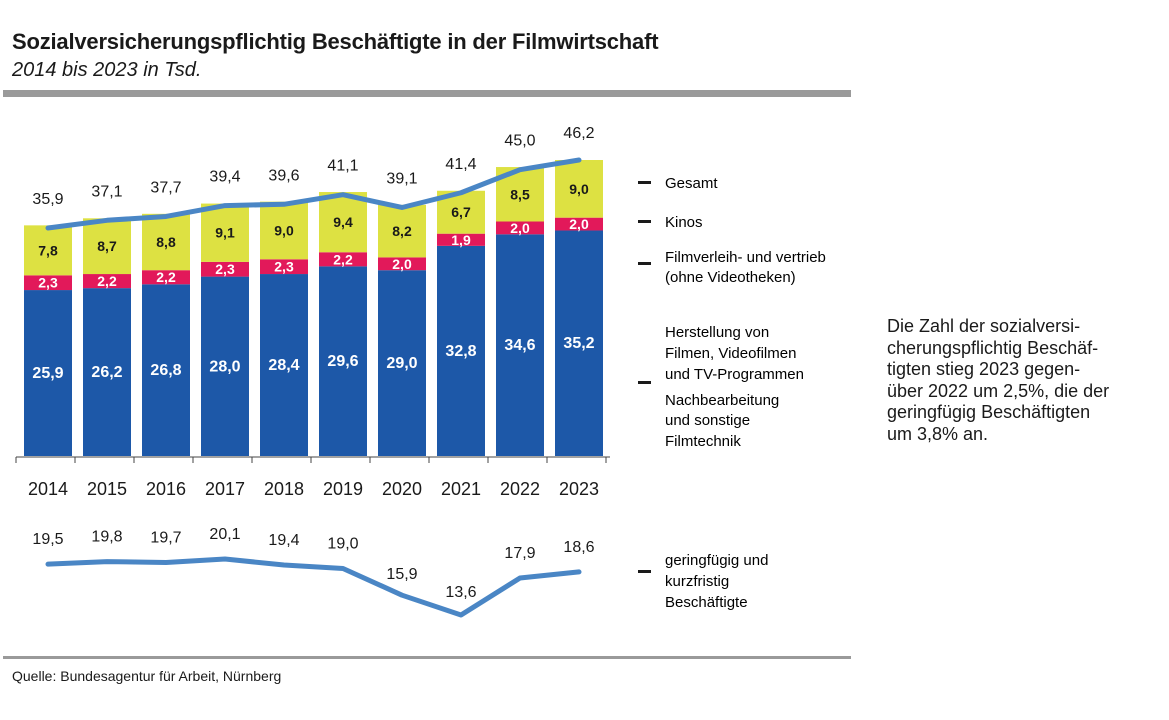  What do you see at coordinates (402, 489) in the screenshot?
I see `x-tick-label-2020: 2020` at bounding box center [402, 489].